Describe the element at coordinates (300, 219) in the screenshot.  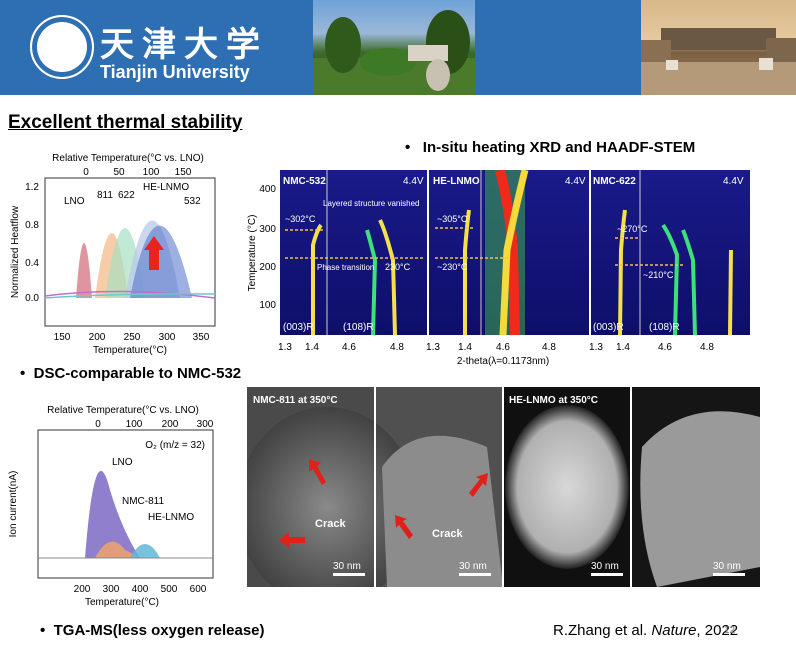
I see `svg-text: ~302°C` at that location.